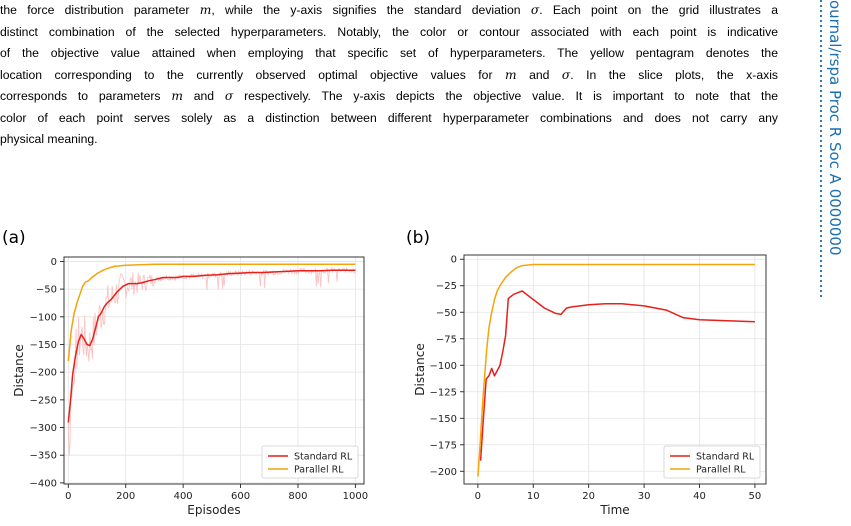  What do you see at coordinates (43, 483) in the screenshot?
I see `y-tick-label: −400` at bounding box center [43, 483].